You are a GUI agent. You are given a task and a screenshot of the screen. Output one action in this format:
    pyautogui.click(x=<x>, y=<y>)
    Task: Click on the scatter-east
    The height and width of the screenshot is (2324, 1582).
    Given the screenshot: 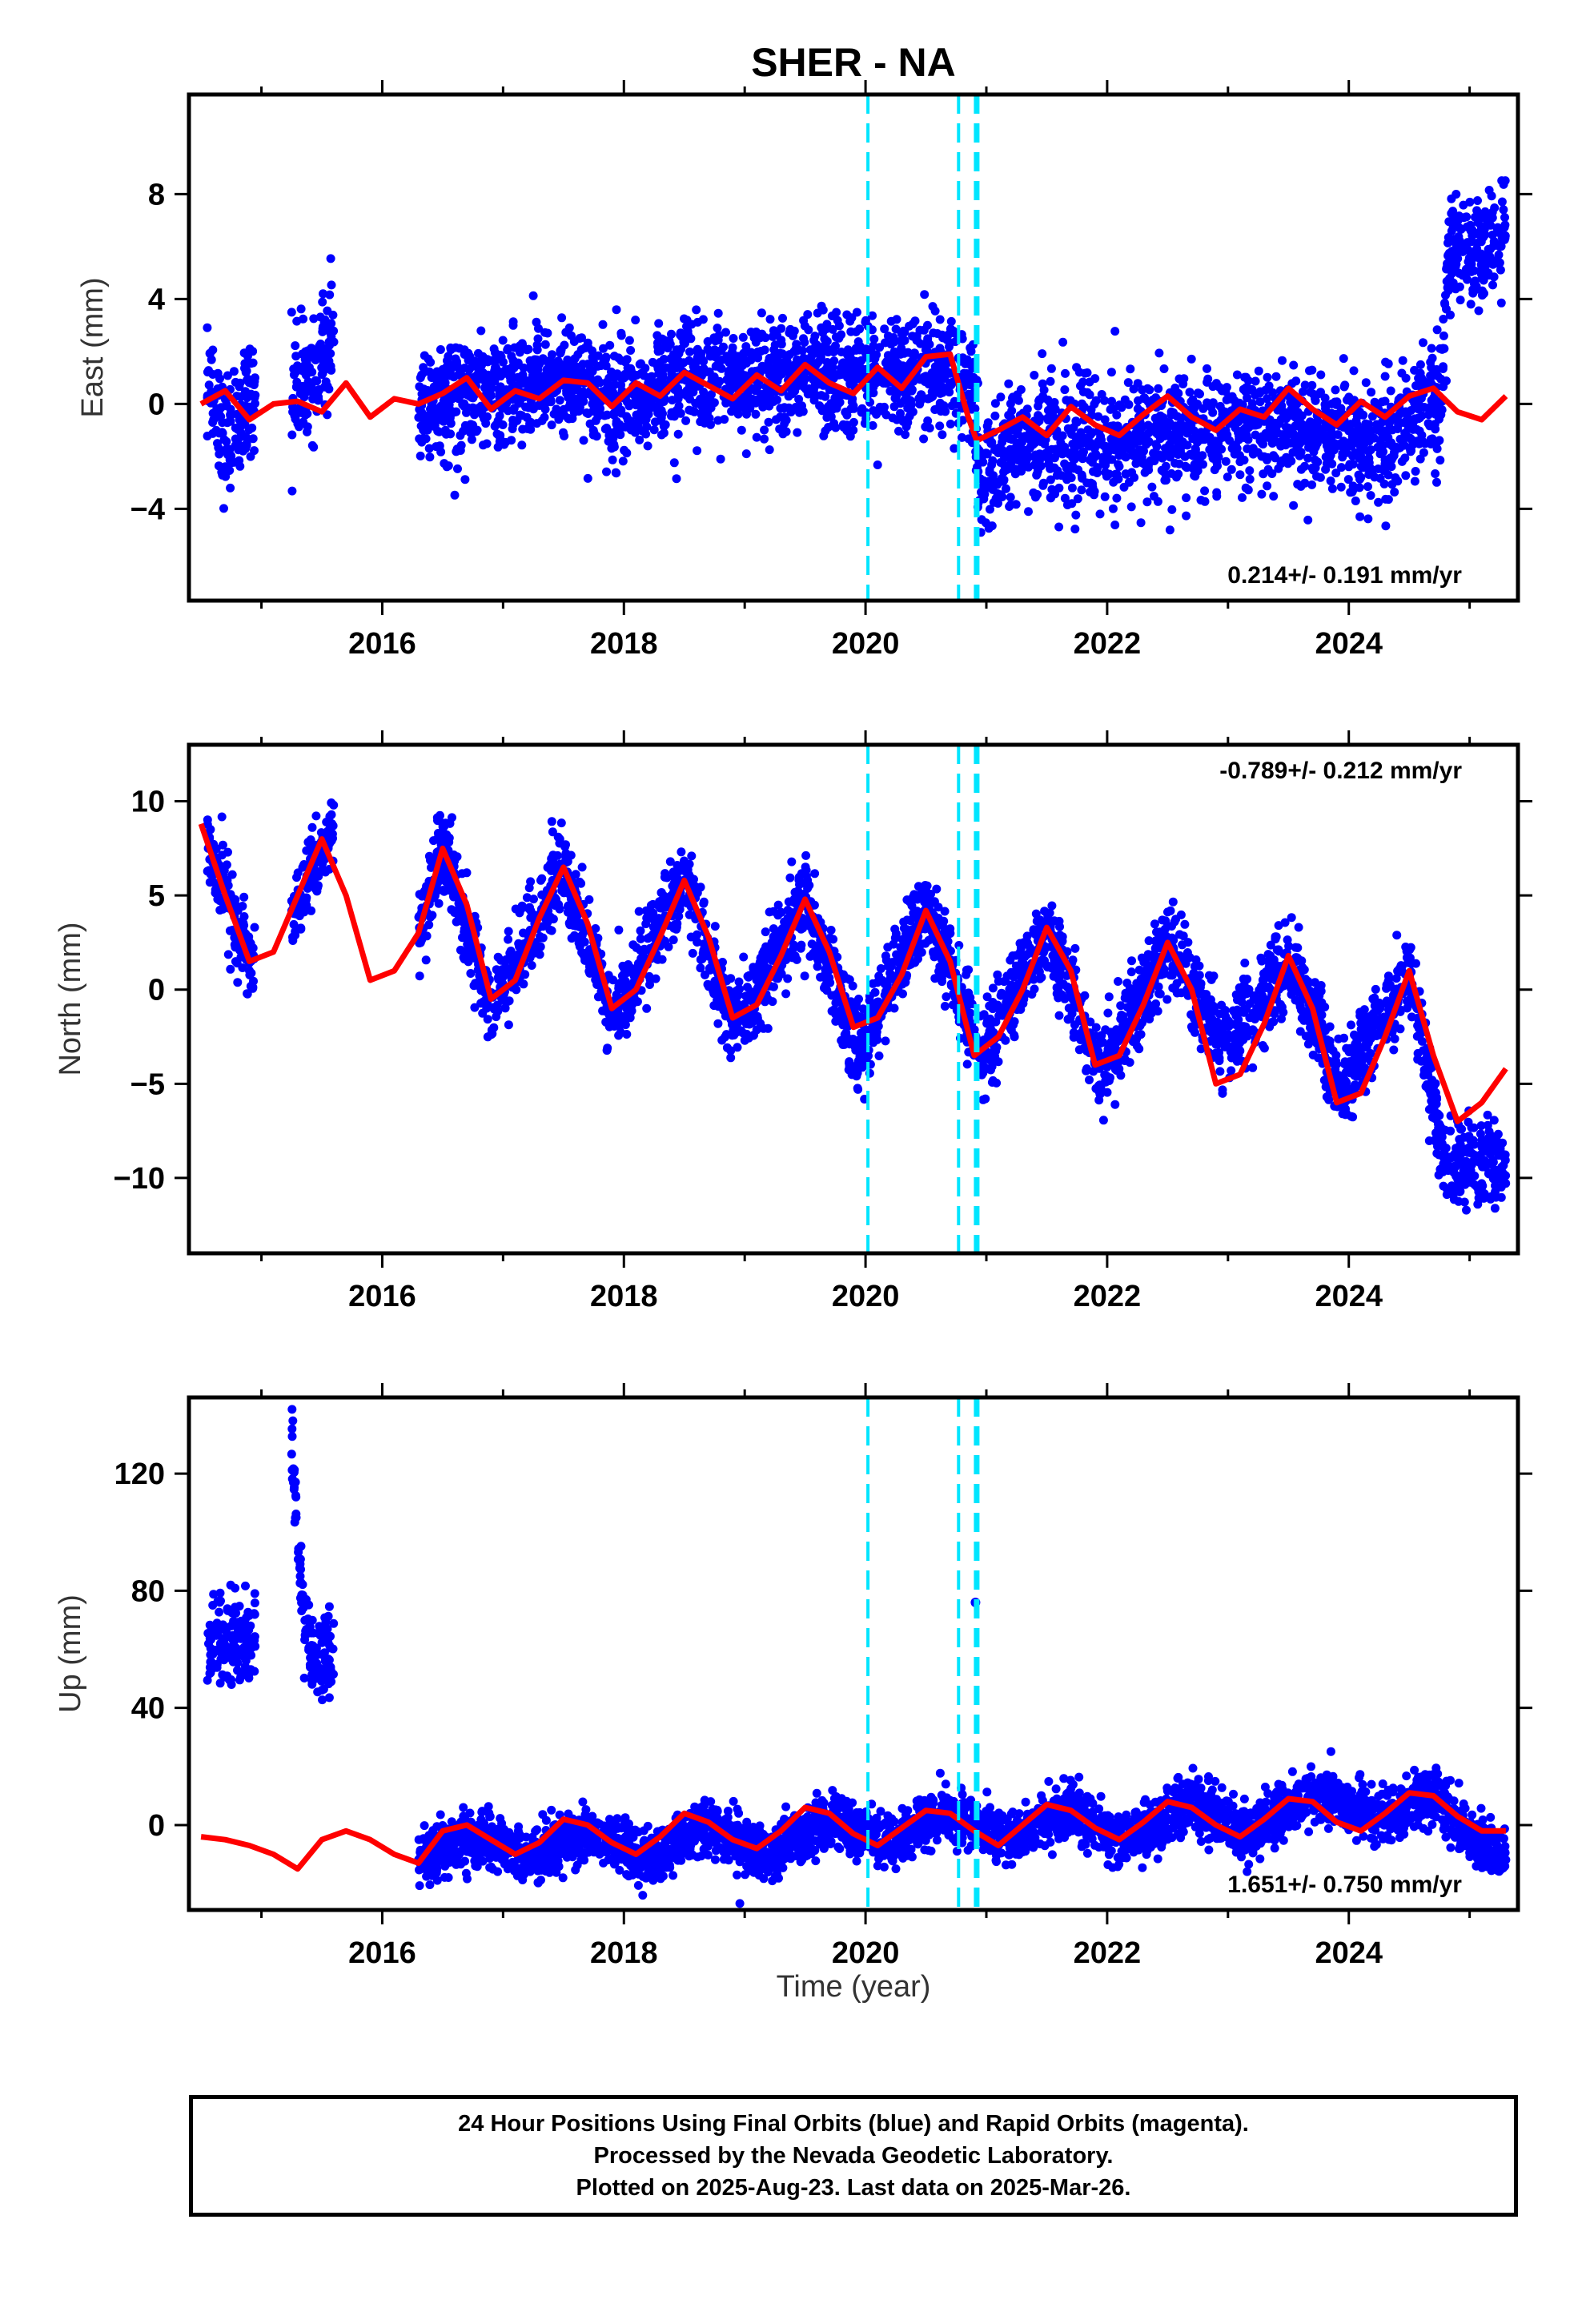 What is the action you would take?
    pyautogui.click(x=856, y=356)
    